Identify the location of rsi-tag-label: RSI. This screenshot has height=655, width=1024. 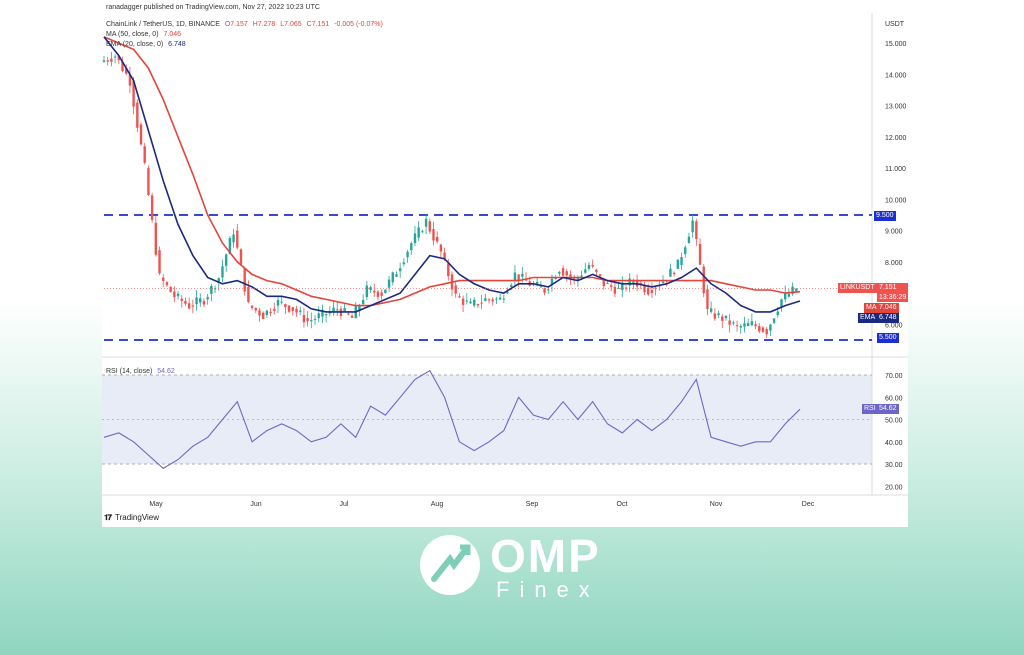
(870, 409).